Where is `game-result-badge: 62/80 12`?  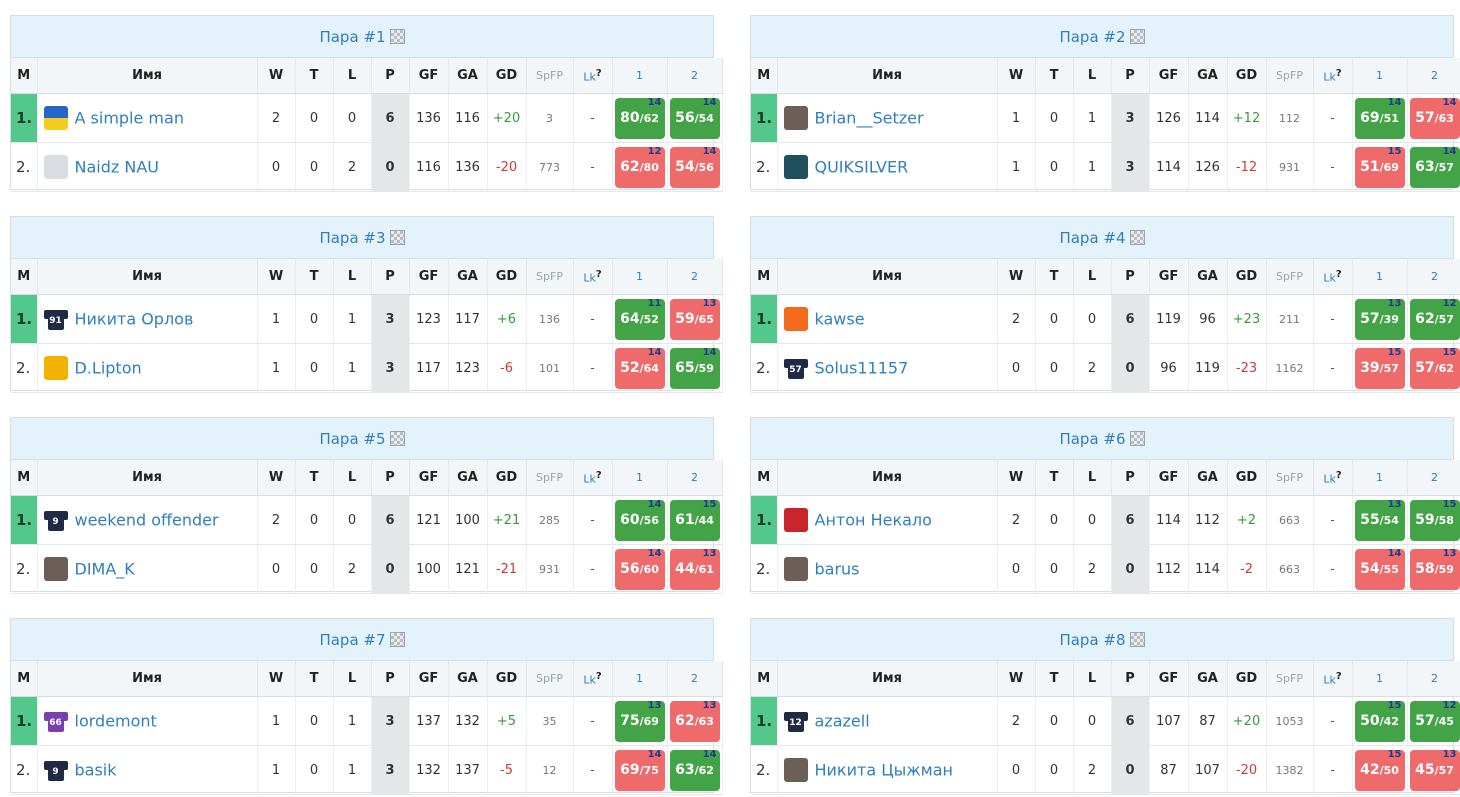
game-result-badge: 62/80 12 is located at coordinates (639, 167).